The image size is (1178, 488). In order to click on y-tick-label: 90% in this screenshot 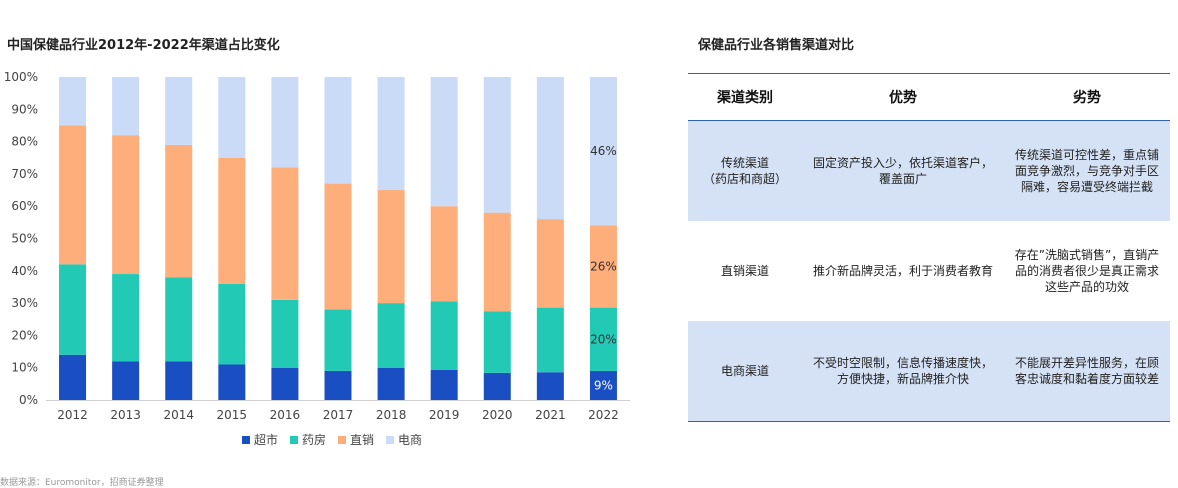, I will do `click(24, 109)`.